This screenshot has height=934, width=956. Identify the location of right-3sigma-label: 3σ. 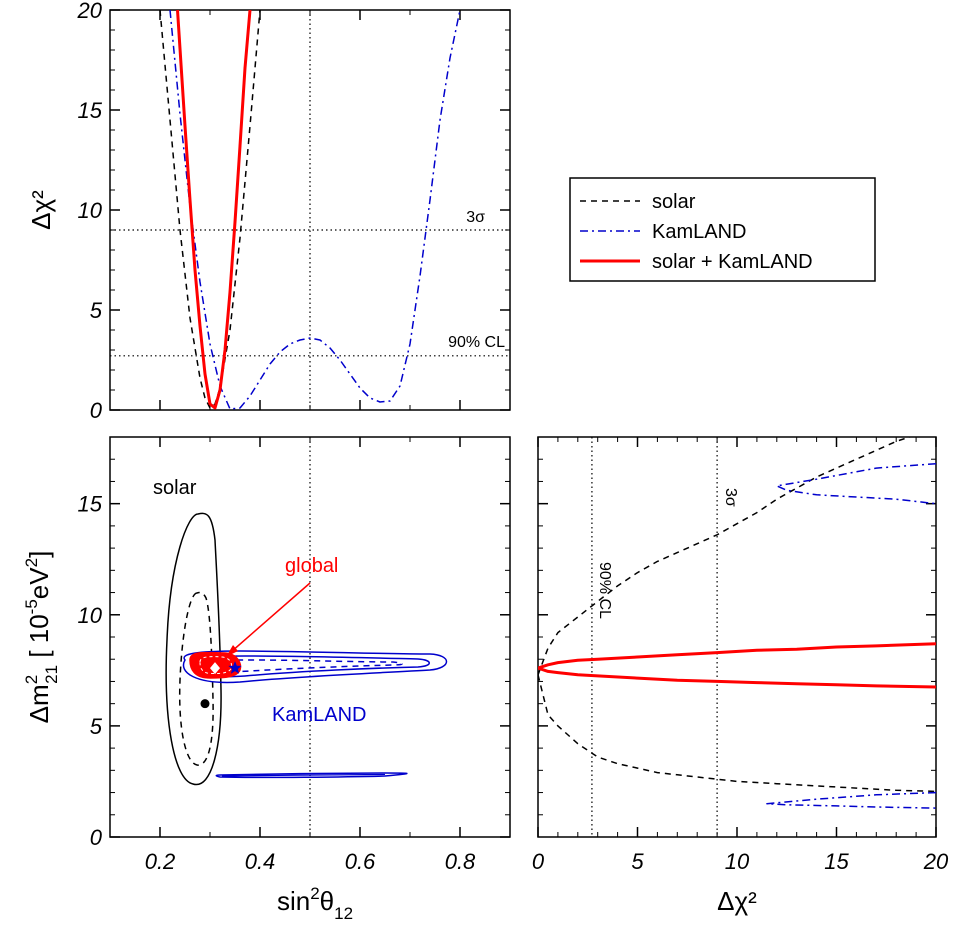
(730, 497).